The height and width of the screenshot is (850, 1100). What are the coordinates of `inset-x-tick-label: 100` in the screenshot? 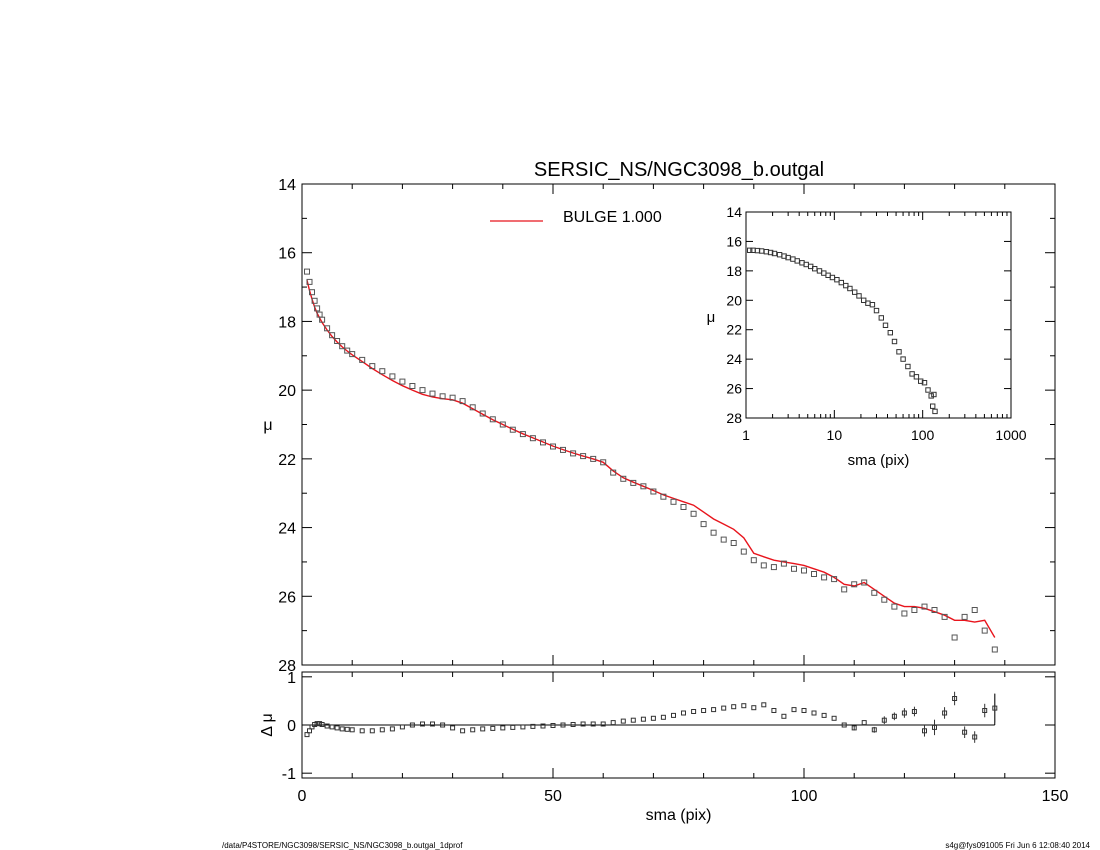 It's located at (923, 435).